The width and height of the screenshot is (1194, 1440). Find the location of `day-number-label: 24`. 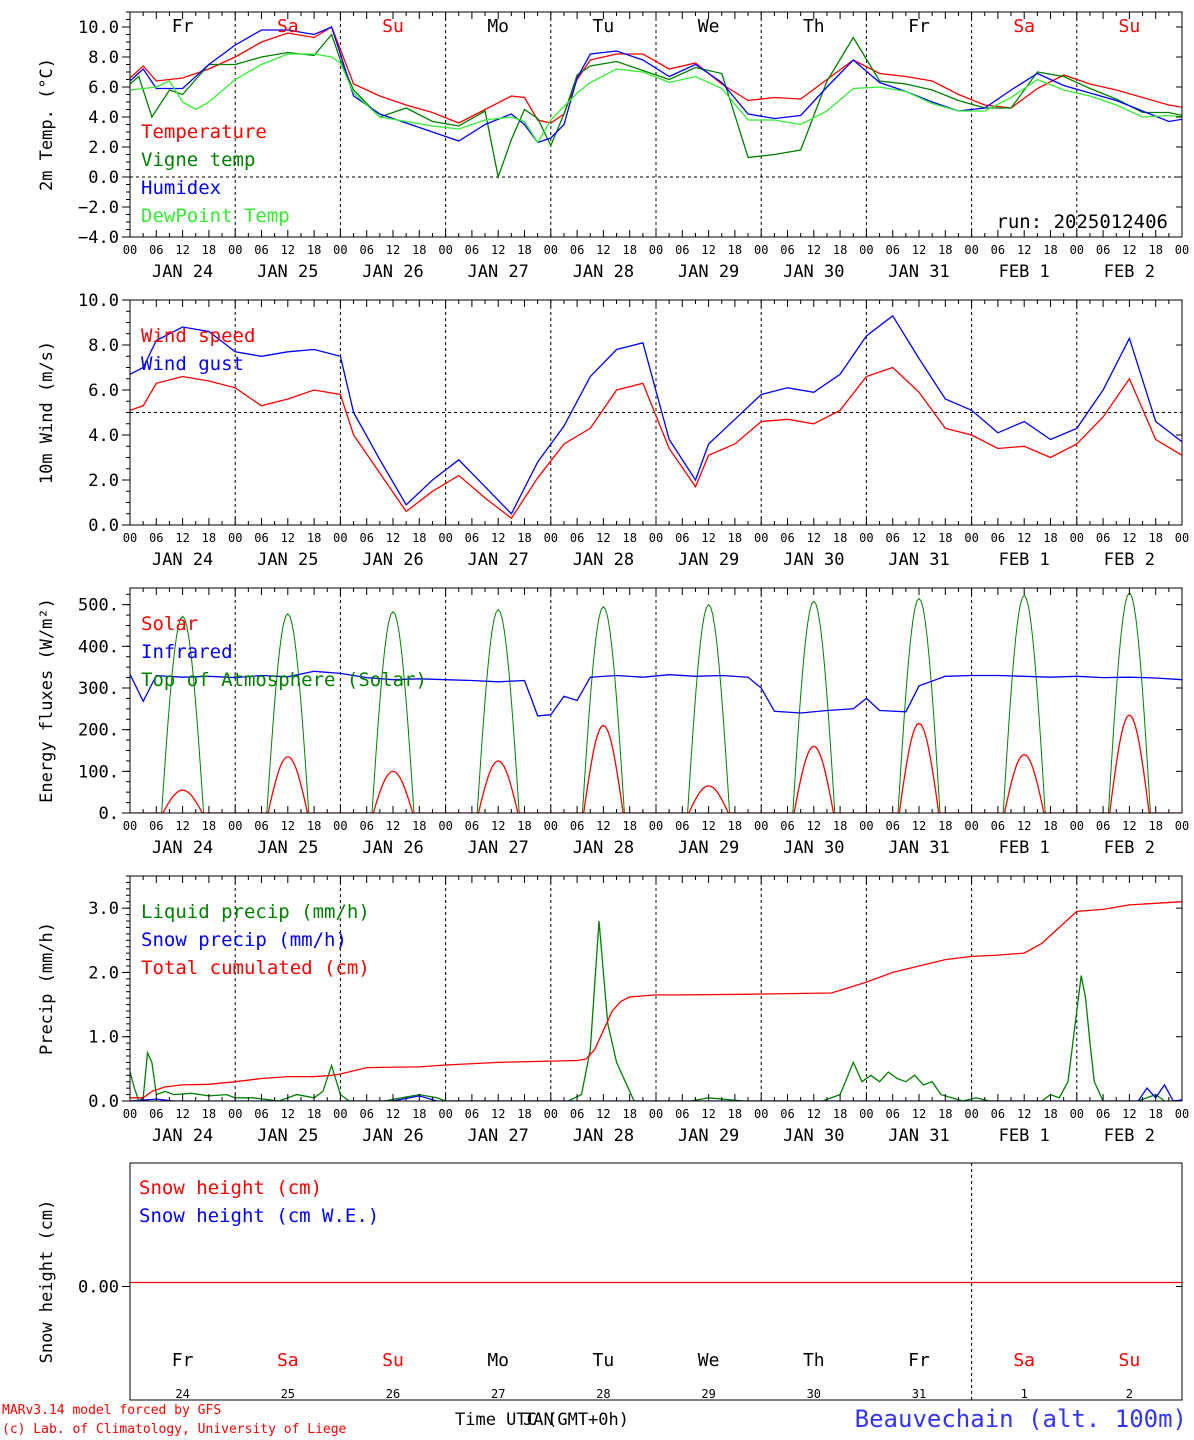

day-number-label: 24 is located at coordinates (182, 1394).